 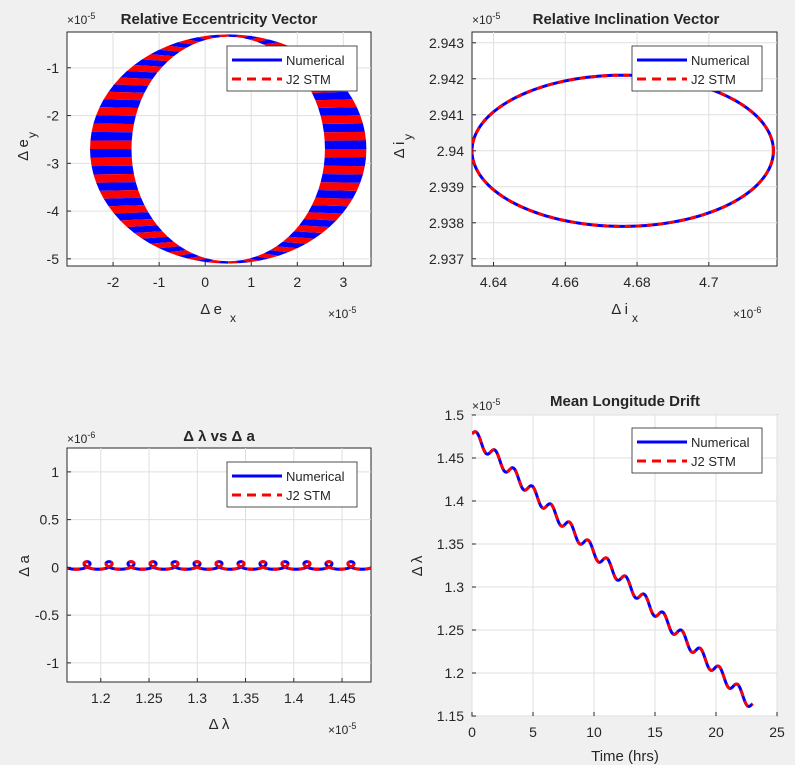 What do you see at coordinates (455, 415) in the screenshot?
I see `longitude-drift-ytick-label: 1.5` at bounding box center [455, 415].